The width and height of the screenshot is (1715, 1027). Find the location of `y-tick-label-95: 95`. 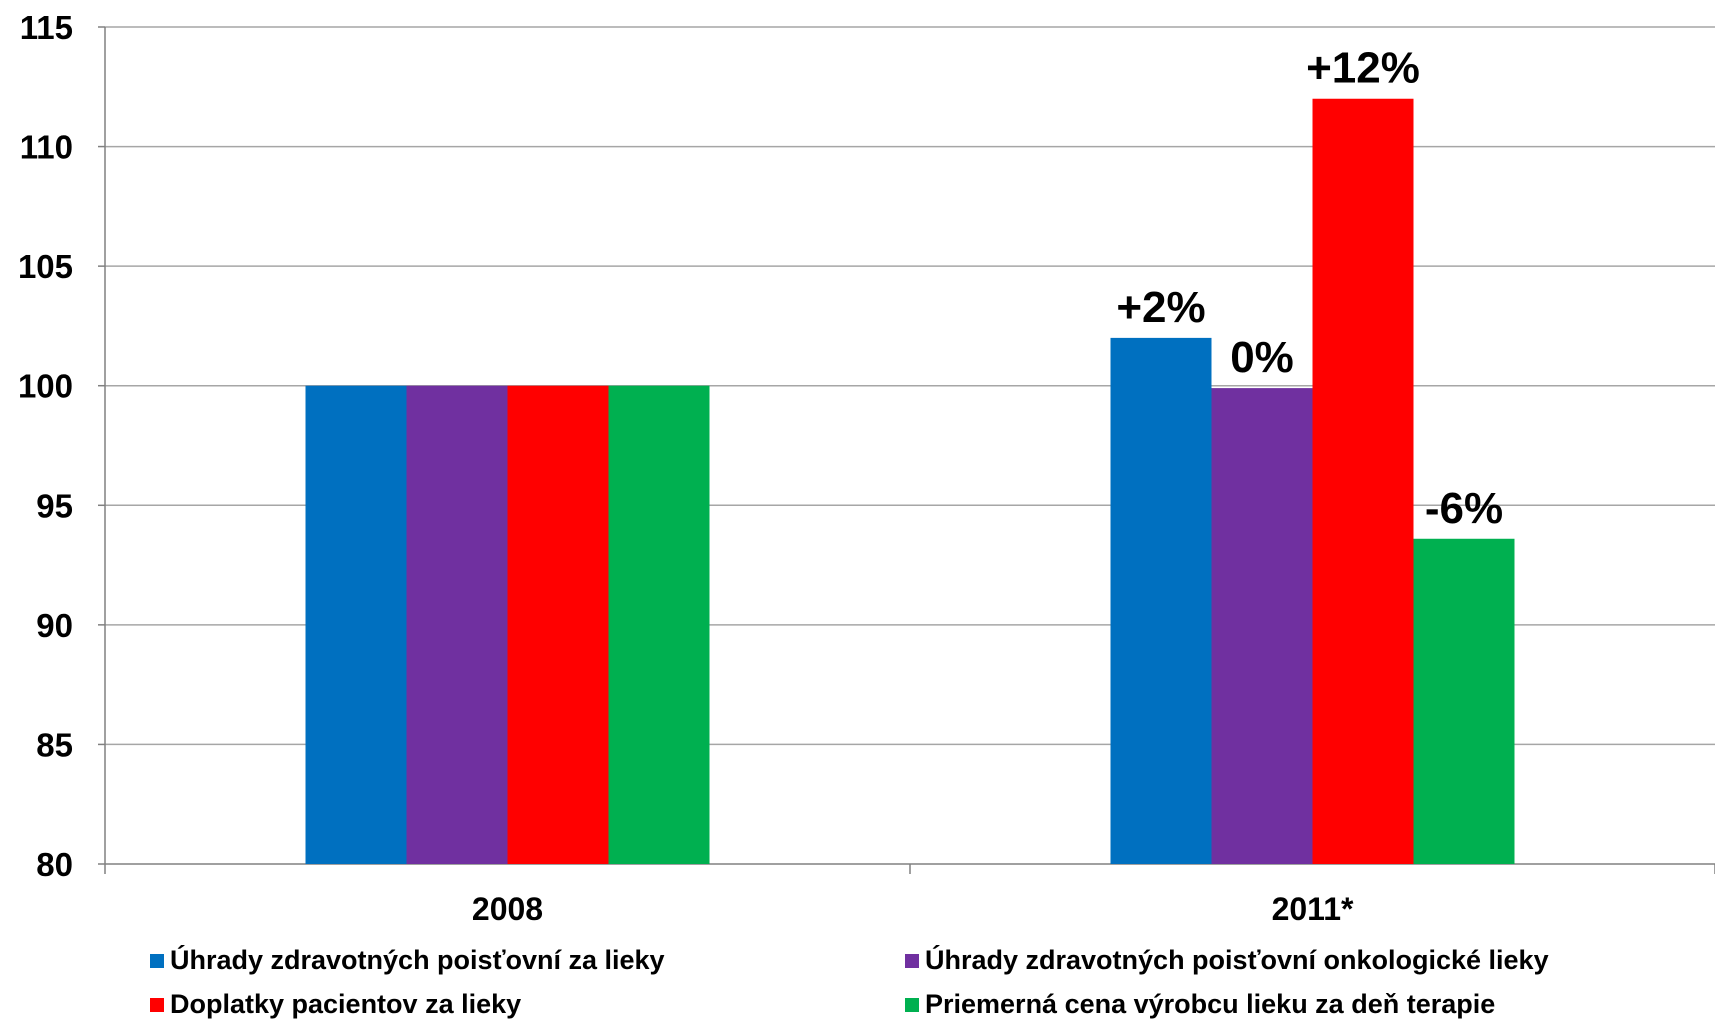

y-tick-label-95: 95 is located at coordinates (54, 505).